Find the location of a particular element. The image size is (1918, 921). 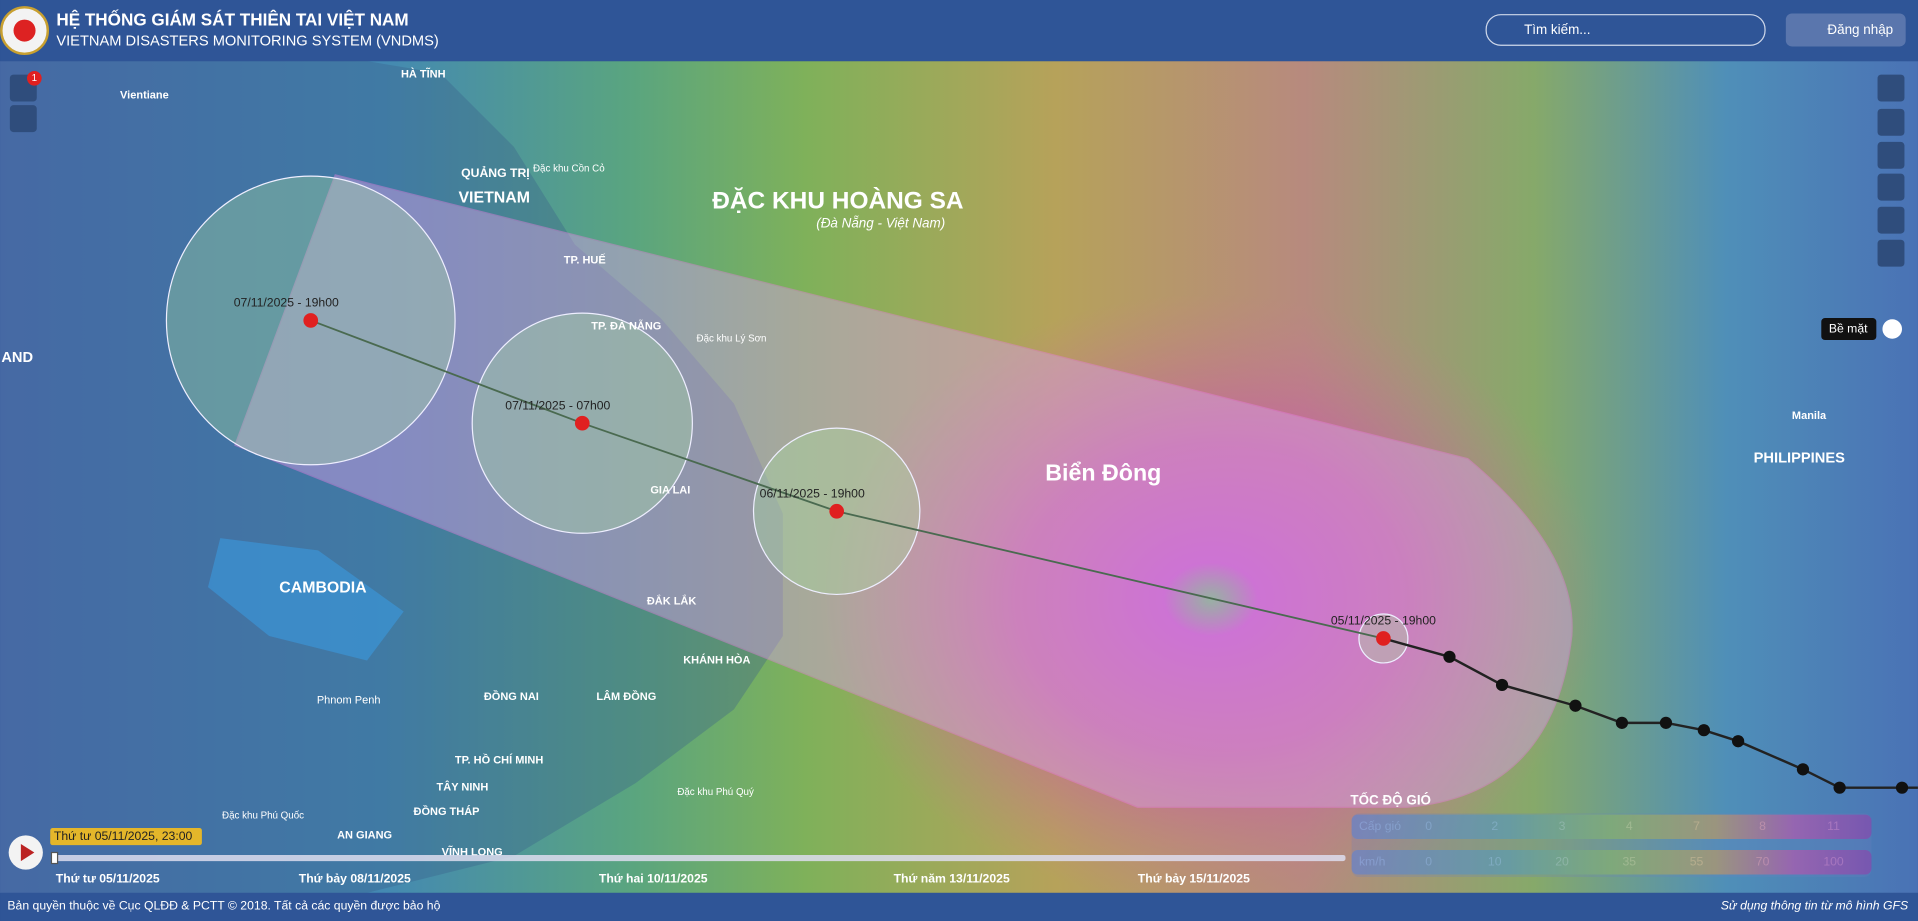

timeline-bar is located at coordinates (699, 858).